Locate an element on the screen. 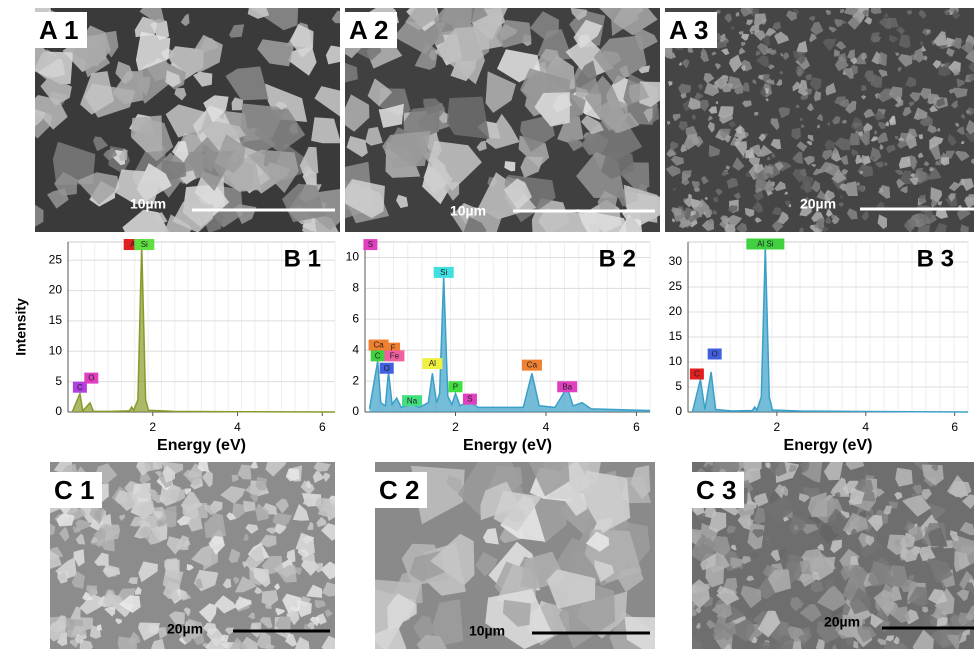 The height and width of the screenshot is (649, 974). element-label: F is located at coordinates (393, 348).